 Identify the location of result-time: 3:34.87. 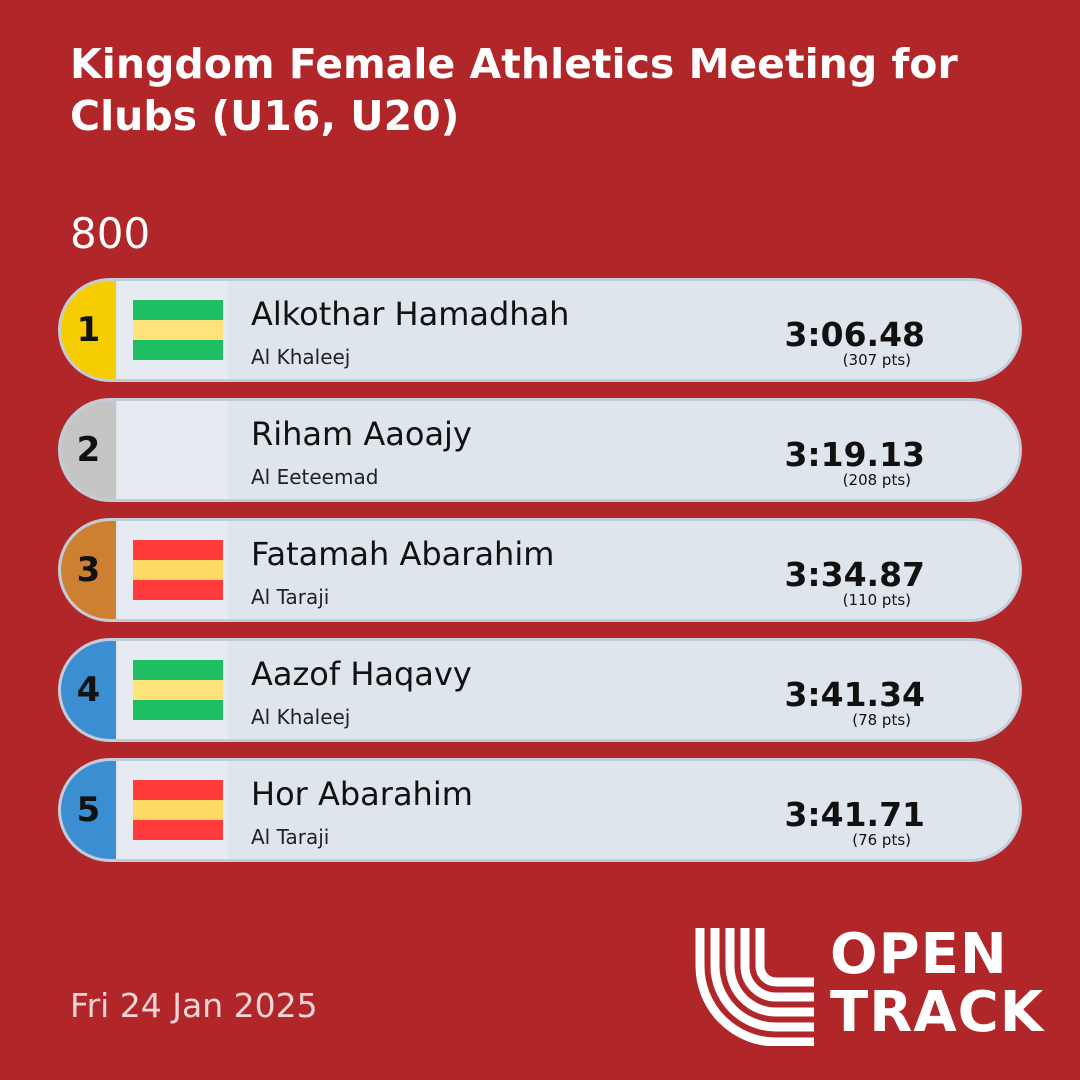
(854, 574).